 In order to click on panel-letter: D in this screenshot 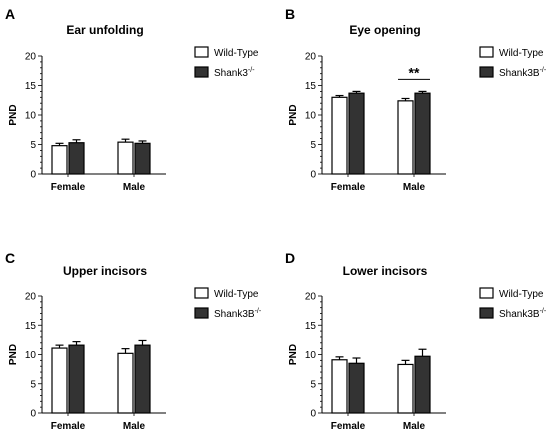, I will do `click(290, 258)`.